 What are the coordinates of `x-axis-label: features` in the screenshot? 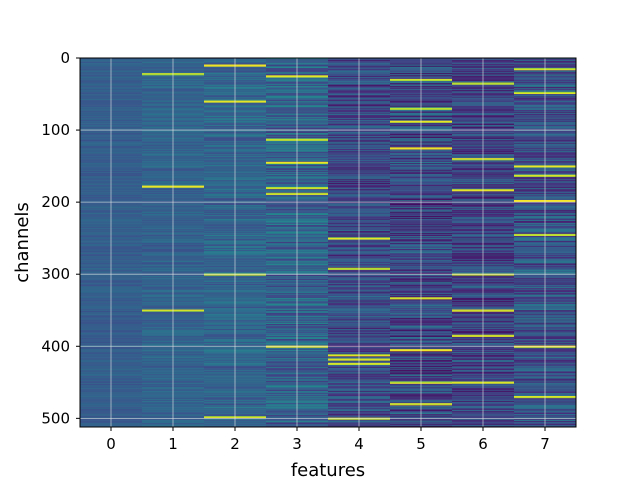 It's located at (328, 470).